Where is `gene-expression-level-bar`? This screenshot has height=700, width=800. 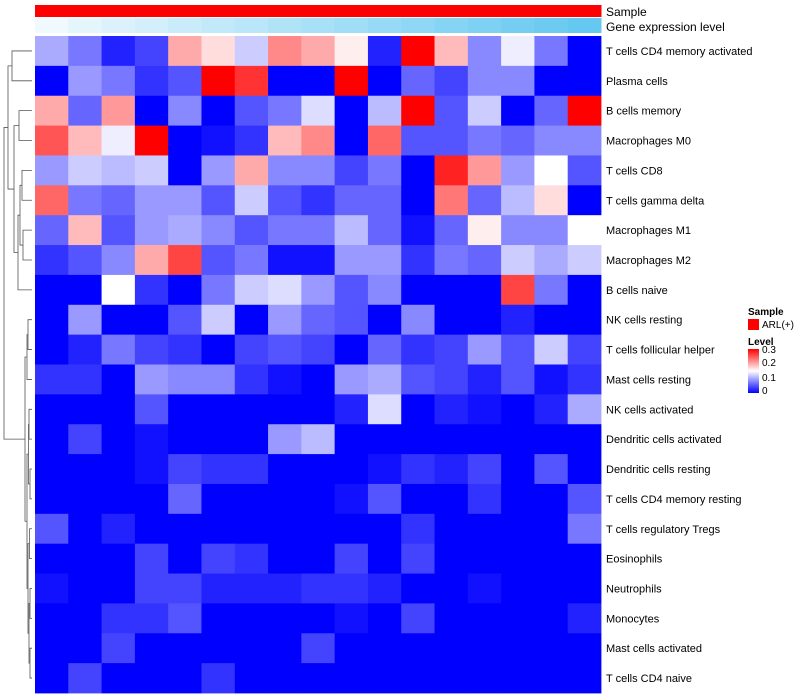
gene-expression-level-bar is located at coordinates (318, 25).